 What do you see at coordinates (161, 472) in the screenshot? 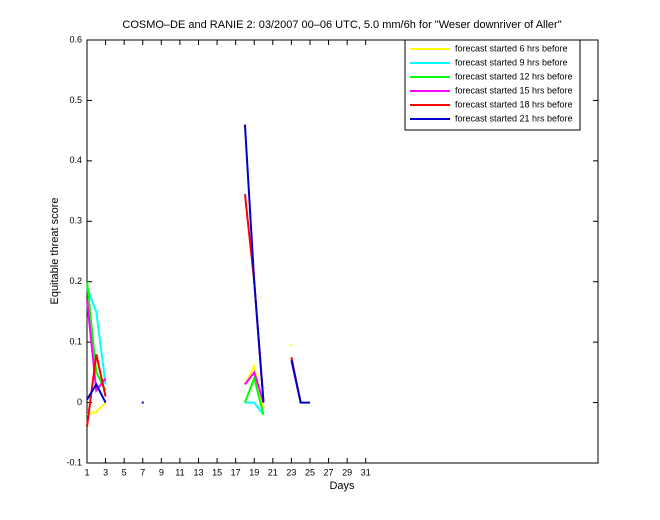
I see `x-tick-label: 9` at bounding box center [161, 472].